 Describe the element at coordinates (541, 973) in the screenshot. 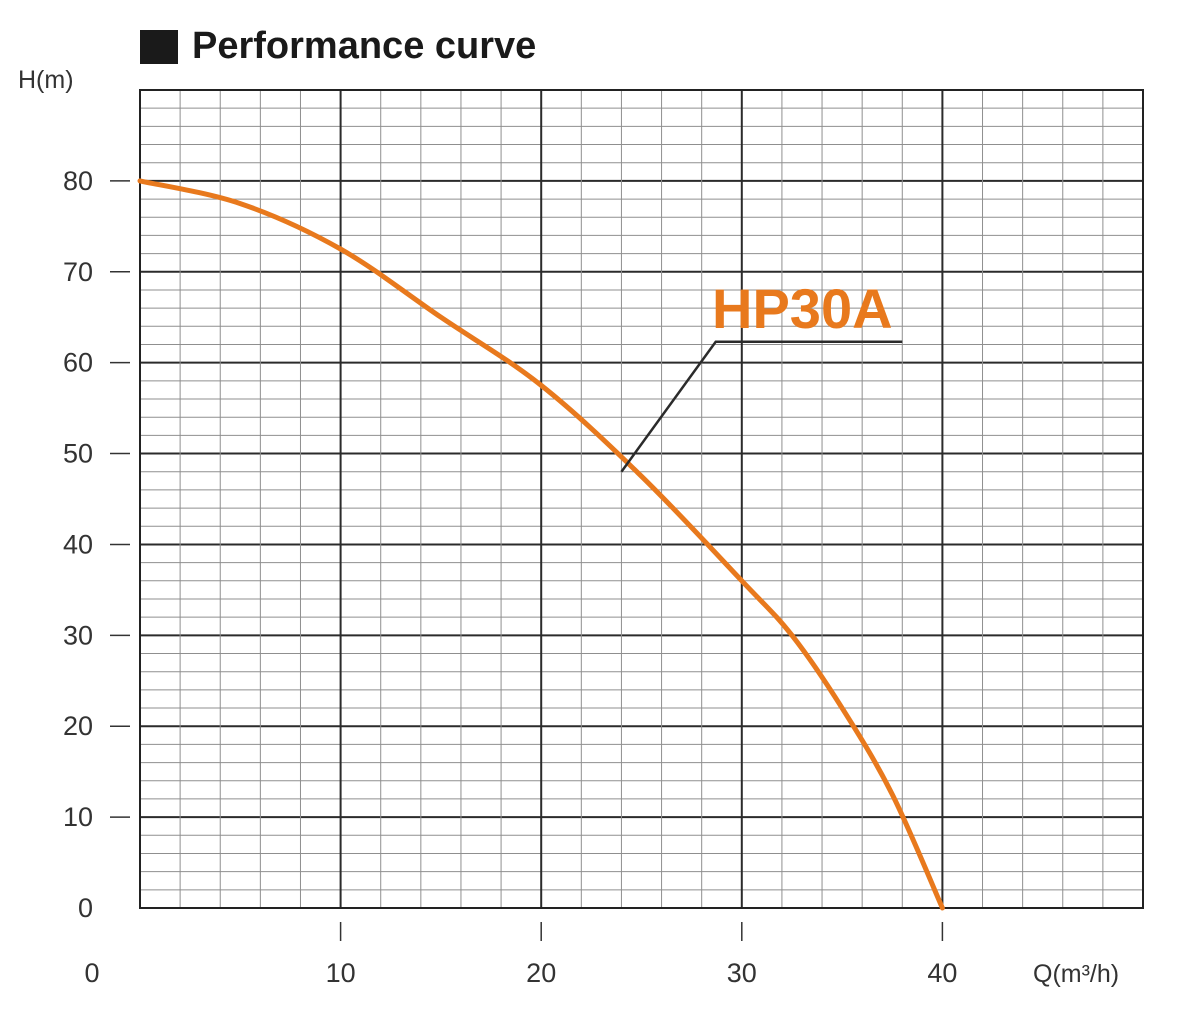

I see `x-tick-label: 20` at that location.